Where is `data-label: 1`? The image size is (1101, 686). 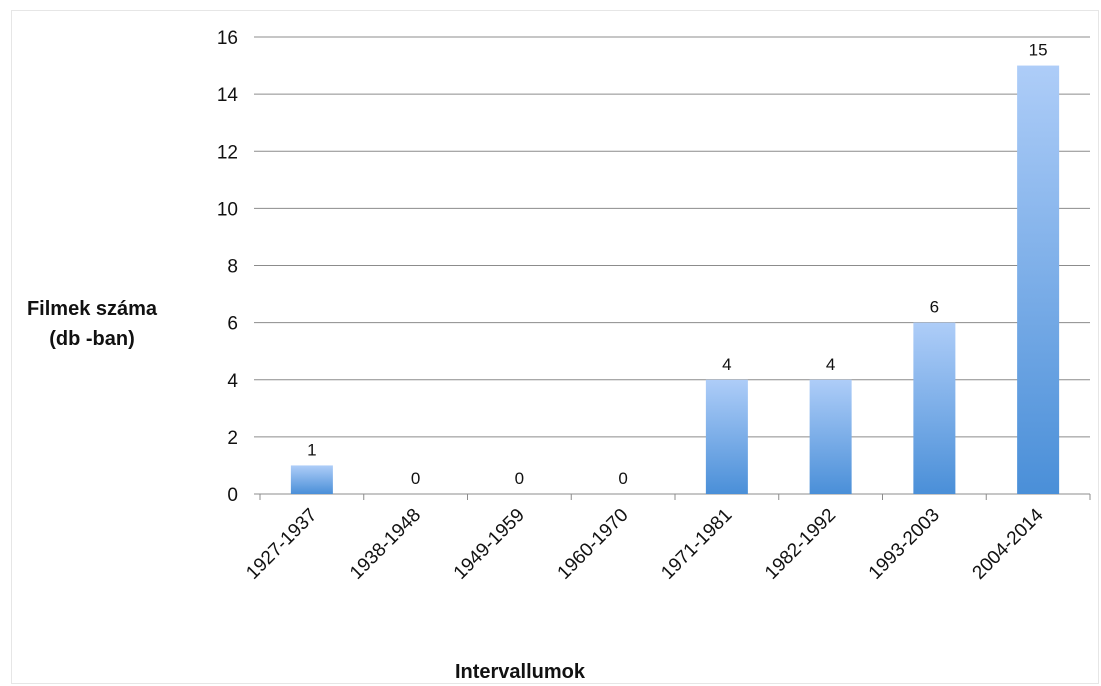 data-label: 1 is located at coordinates (311, 449).